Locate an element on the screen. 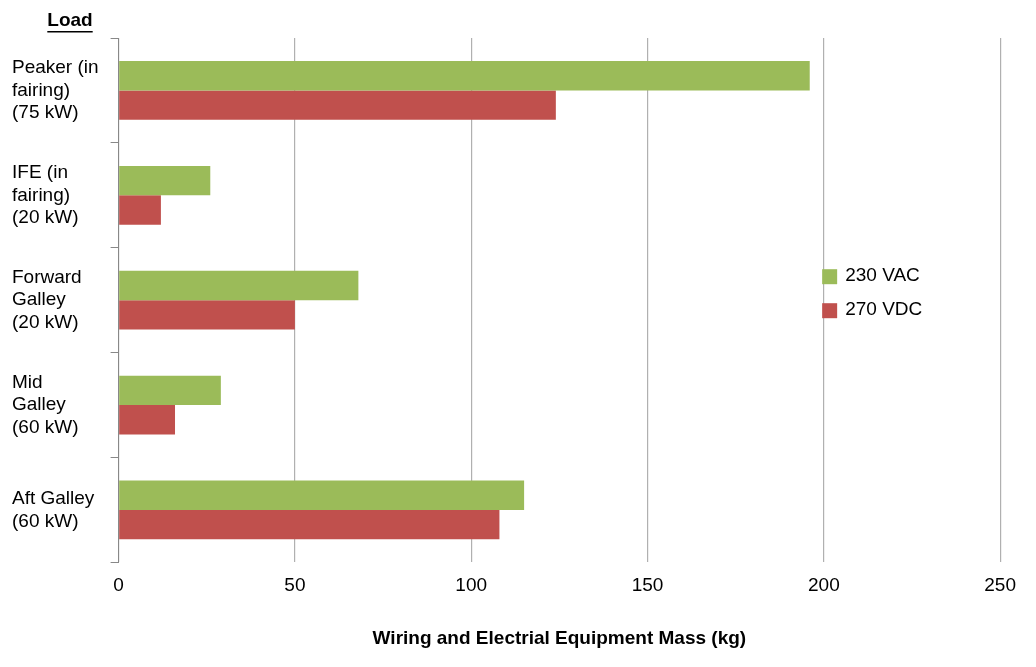 This screenshot has height=667, width=1036. x-tick-label: 100 is located at coordinates (471, 585).